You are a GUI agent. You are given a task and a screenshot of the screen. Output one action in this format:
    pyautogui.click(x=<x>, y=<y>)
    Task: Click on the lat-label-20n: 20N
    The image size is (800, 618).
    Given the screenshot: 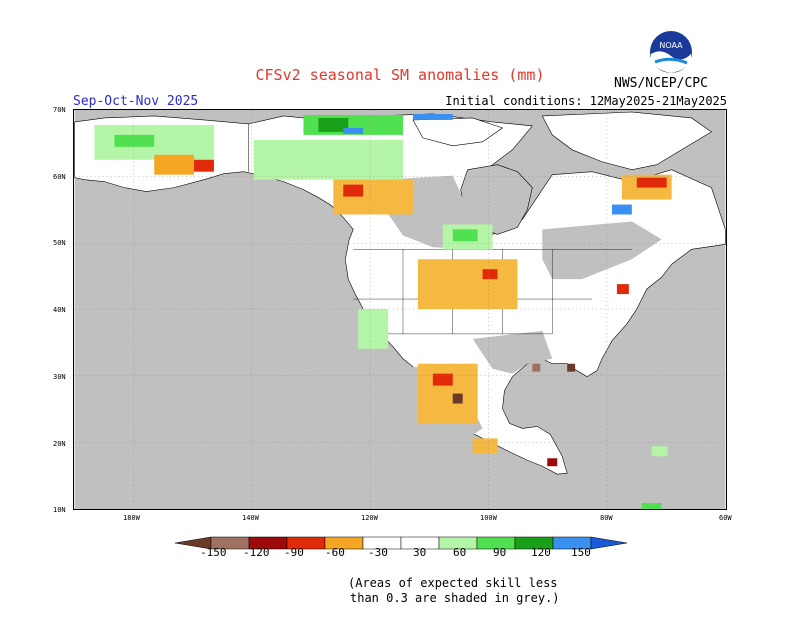 What is the action you would take?
    pyautogui.click(x=59, y=444)
    